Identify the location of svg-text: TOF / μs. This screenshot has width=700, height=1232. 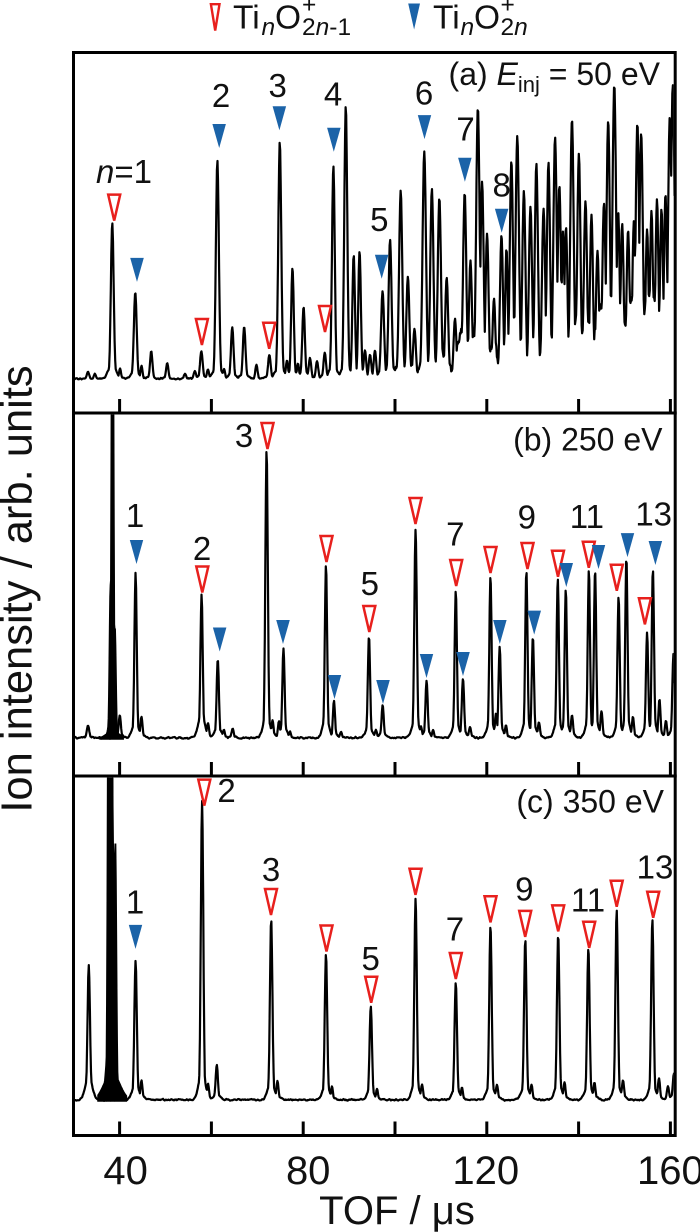
(397, 1210).